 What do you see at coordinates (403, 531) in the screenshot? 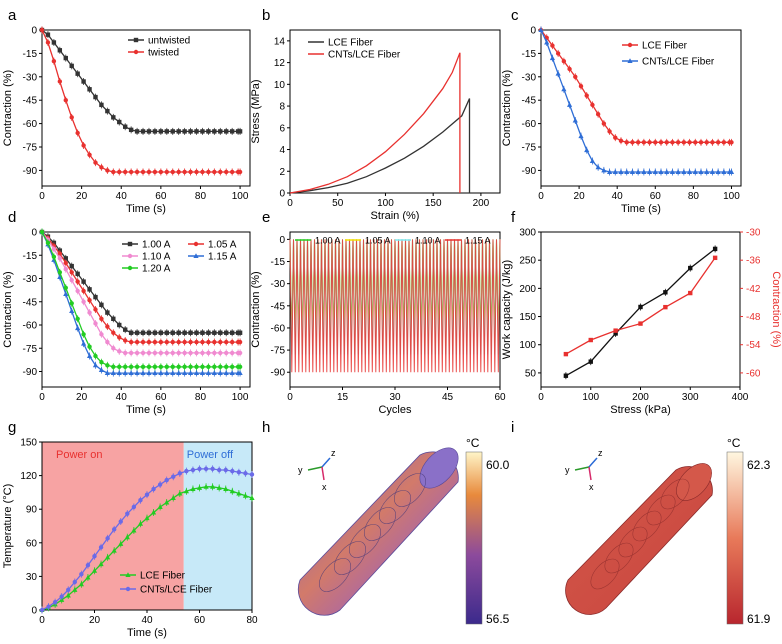
I see `sim-panel-h: y z x °C 60.0 56.5` at bounding box center [403, 531].